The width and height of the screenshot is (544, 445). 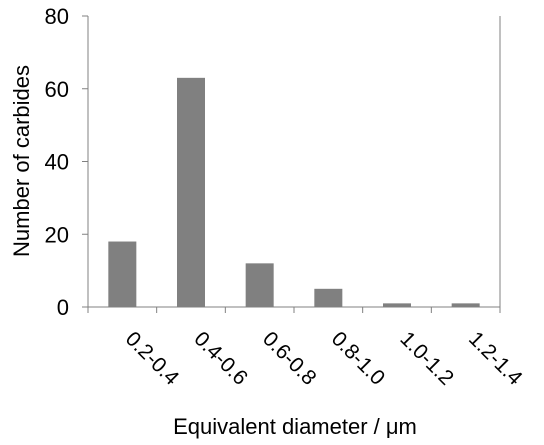 I want to click on x-tick-label: 0.6-0.8, so click(x=289, y=358).